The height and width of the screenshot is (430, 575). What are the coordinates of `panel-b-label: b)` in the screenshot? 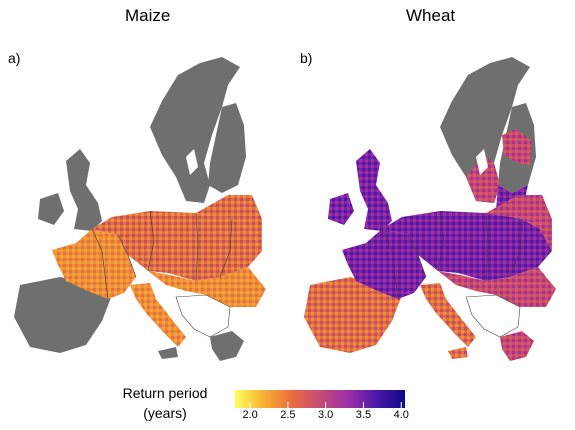 It's located at (306, 58).